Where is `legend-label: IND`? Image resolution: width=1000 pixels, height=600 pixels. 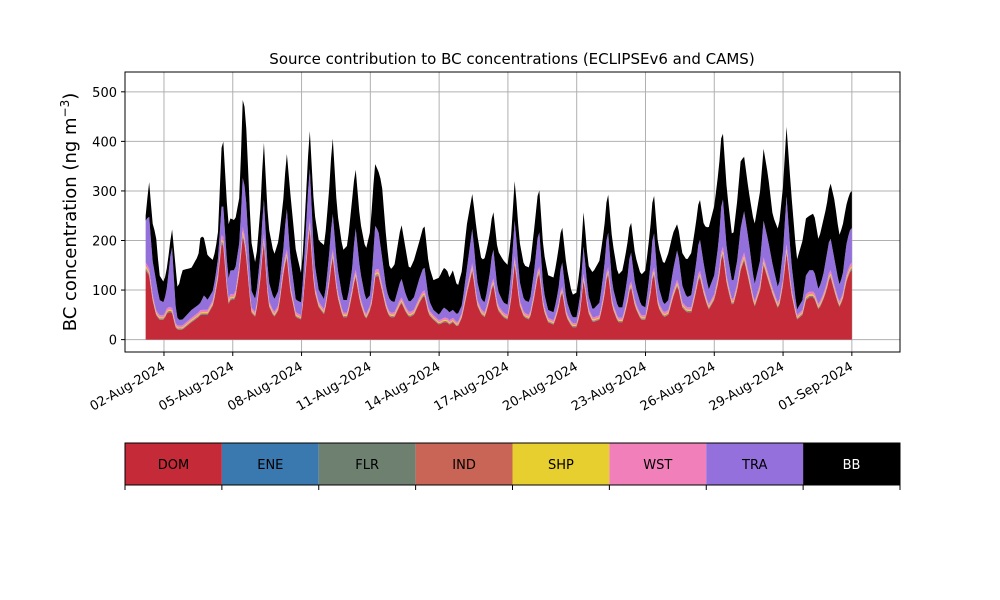
legend-label: IND is located at coordinates (464, 465).